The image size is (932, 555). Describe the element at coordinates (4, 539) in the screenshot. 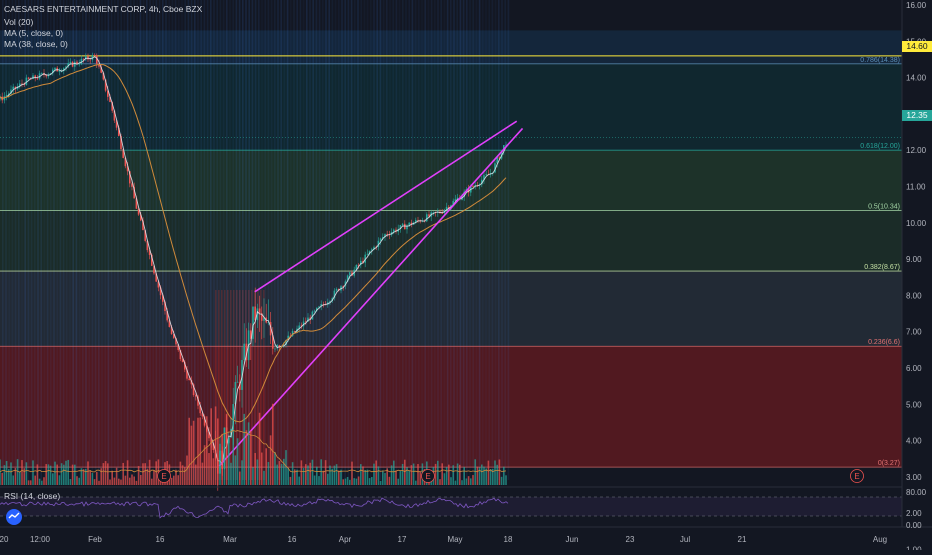

I see `time-axis-tick: 20` at that location.